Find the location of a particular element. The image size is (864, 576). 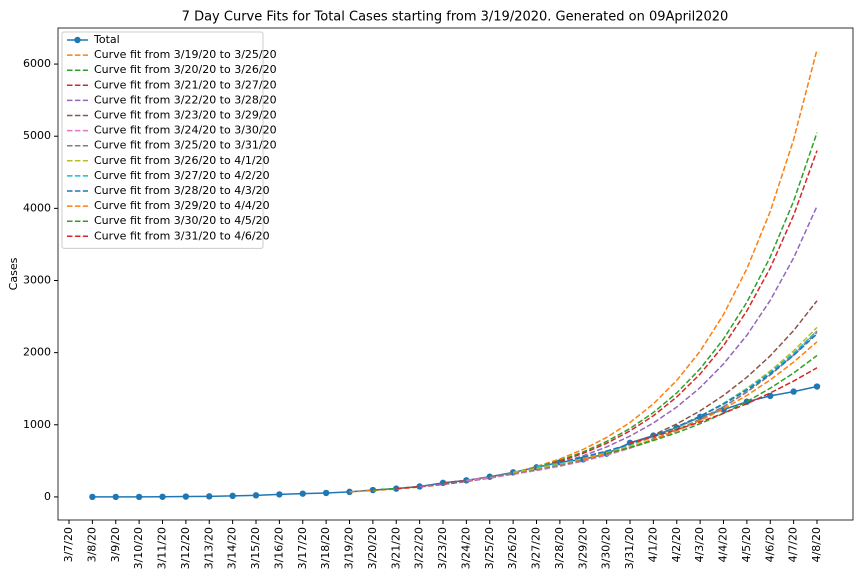

legend-label: Curve fit from 3/26/20 to 4/1/20 is located at coordinates (182, 160).